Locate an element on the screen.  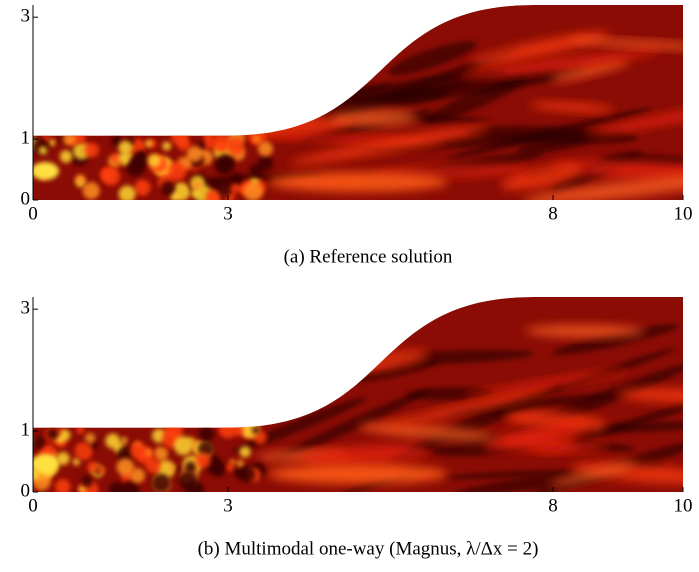
y-tick-label: 3 is located at coordinates (26, 308).